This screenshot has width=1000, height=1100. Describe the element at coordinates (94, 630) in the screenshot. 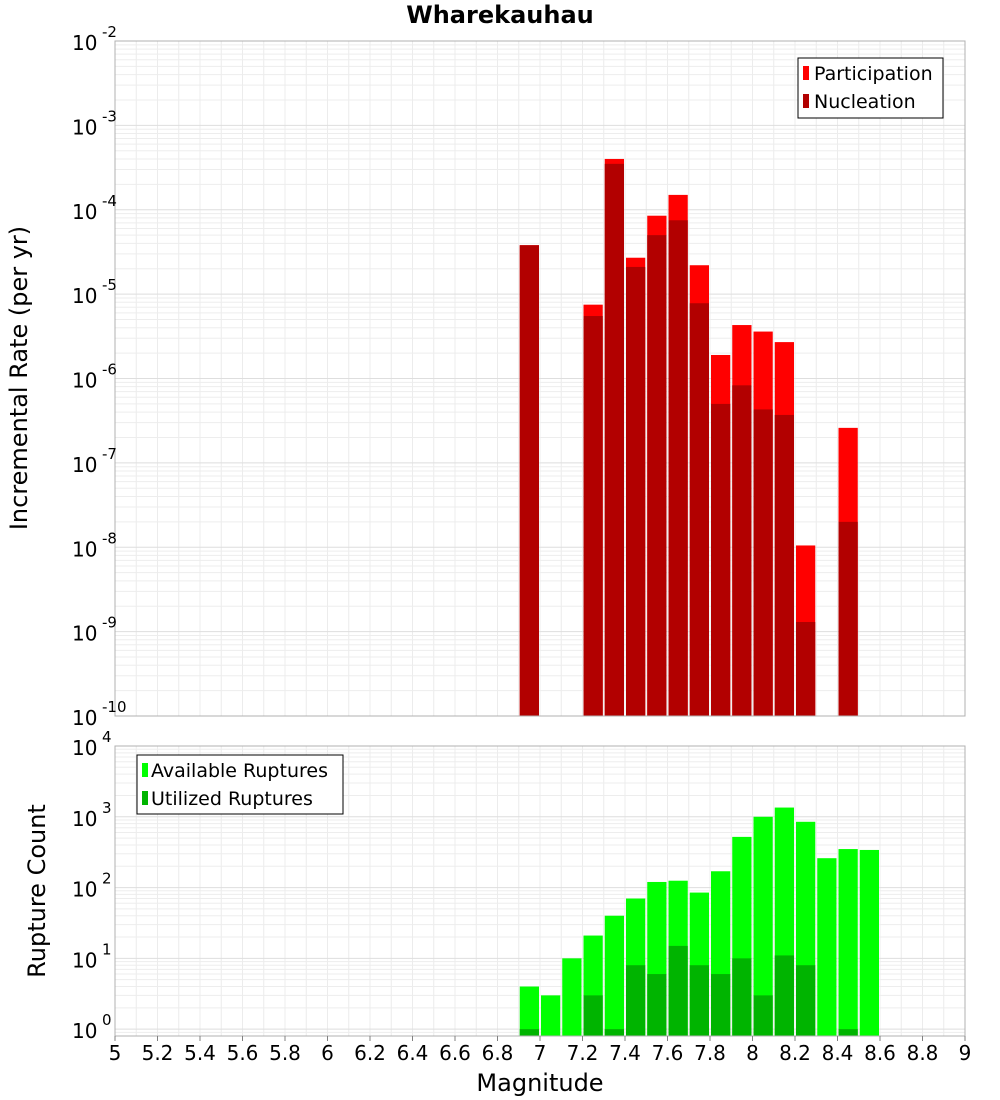

I see `top-y-tick: 10 -9` at that location.